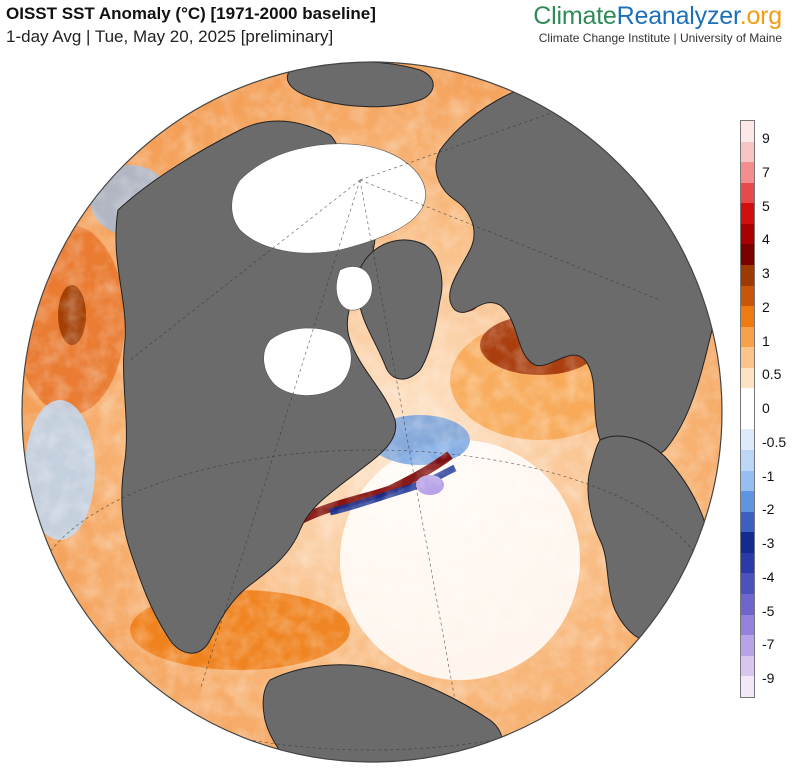 Image resolution: width=800 pixels, height=774 pixels. I want to click on sea-ice, so click(328, 269).